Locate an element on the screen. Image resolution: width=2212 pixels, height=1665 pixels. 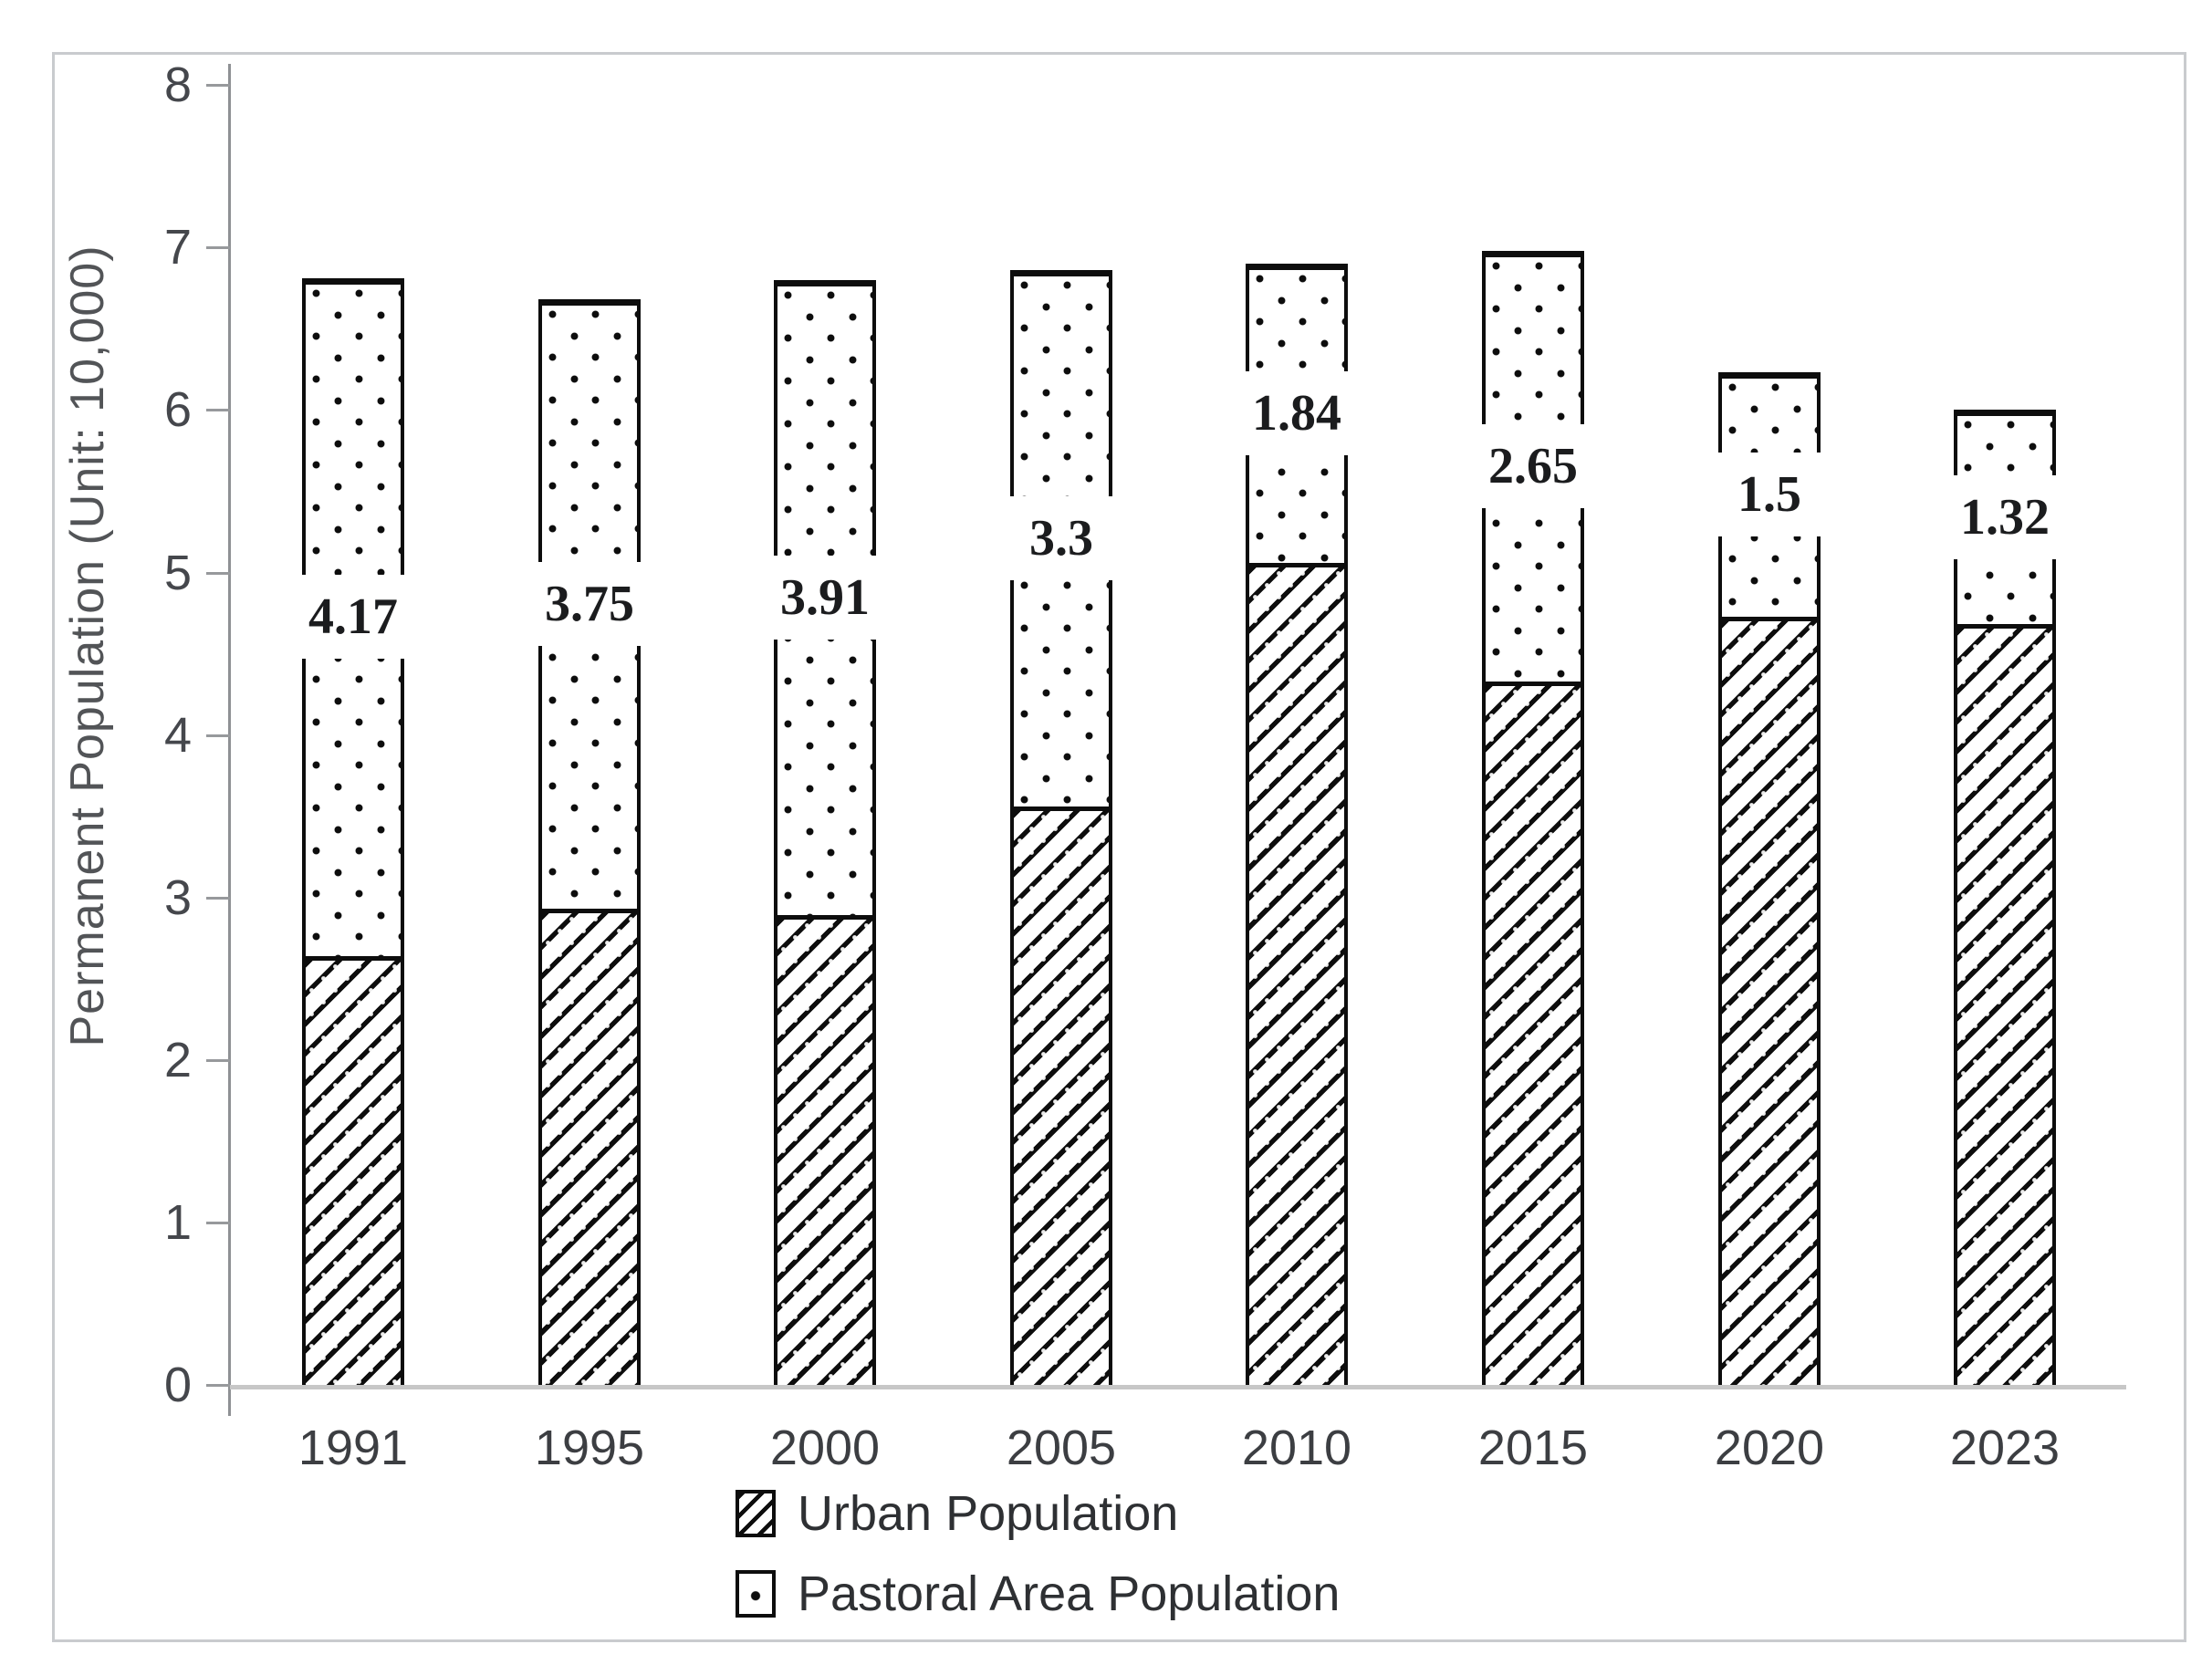
pastoral-value-label-2000: 3.91 is located at coordinates (825, 598).